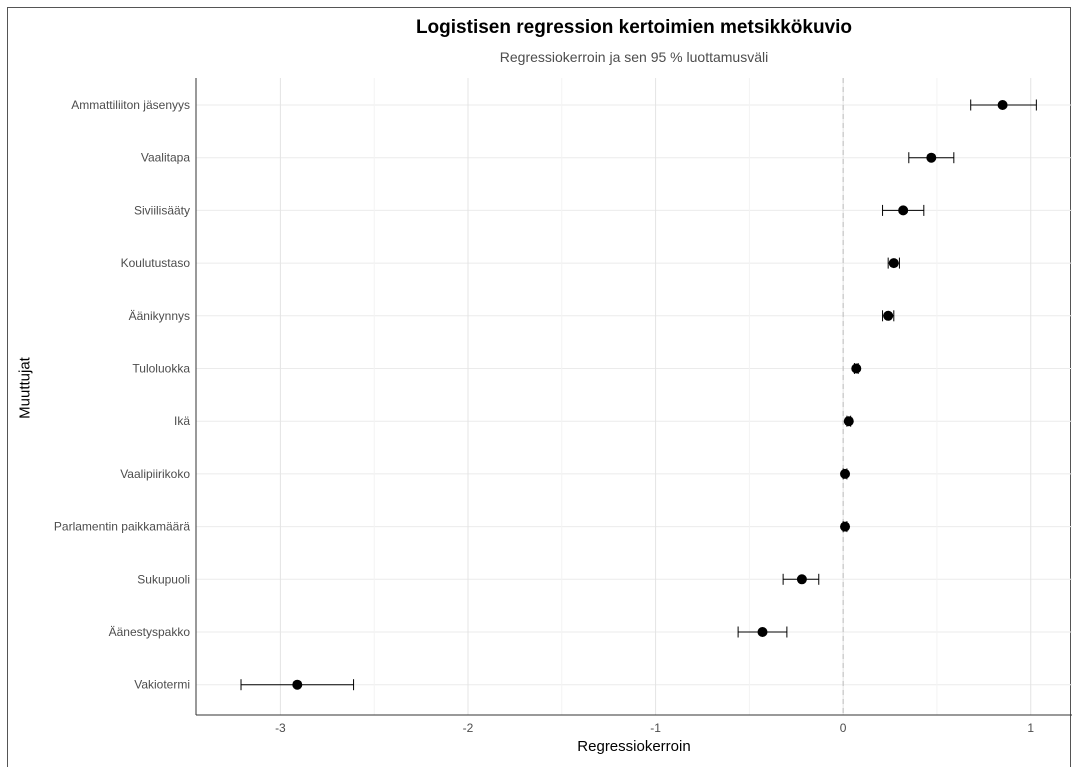  Describe the element at coordinates (163, 579) in the screenshot. I see `category-label: Sukupuoli` at that location.